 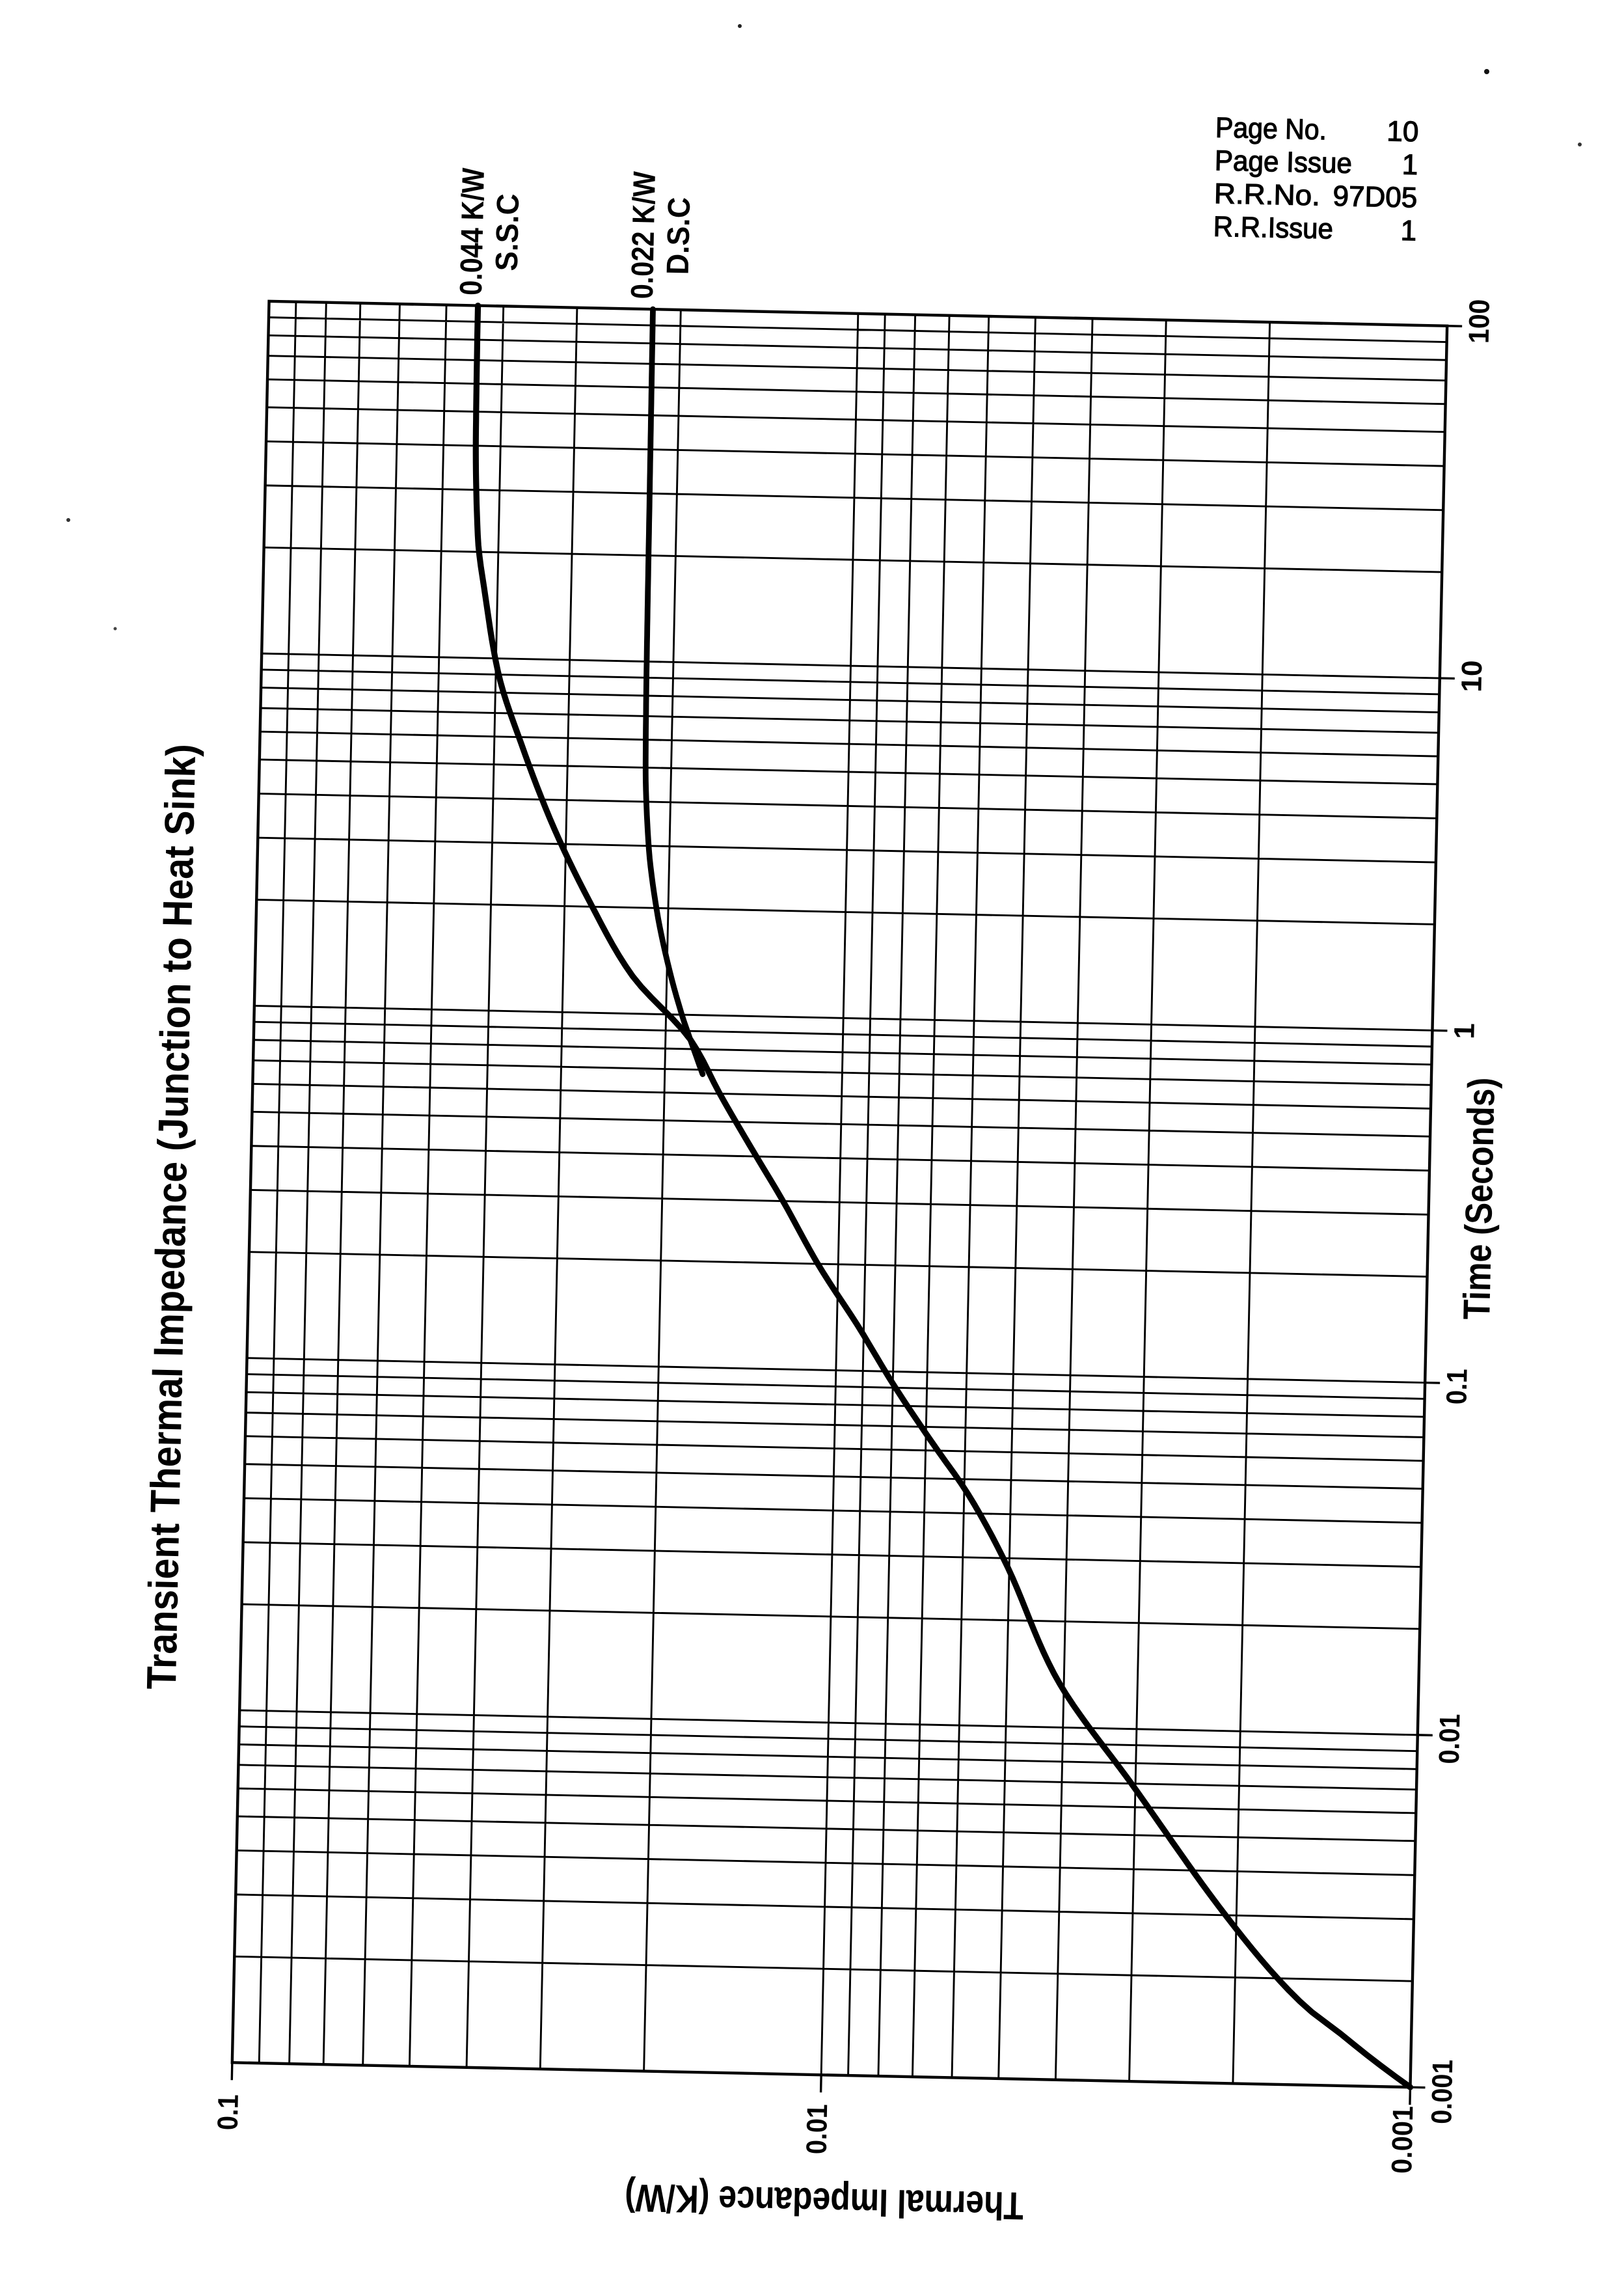 I want to click on svg-text: D.S.C, so click(x=679, y=236).